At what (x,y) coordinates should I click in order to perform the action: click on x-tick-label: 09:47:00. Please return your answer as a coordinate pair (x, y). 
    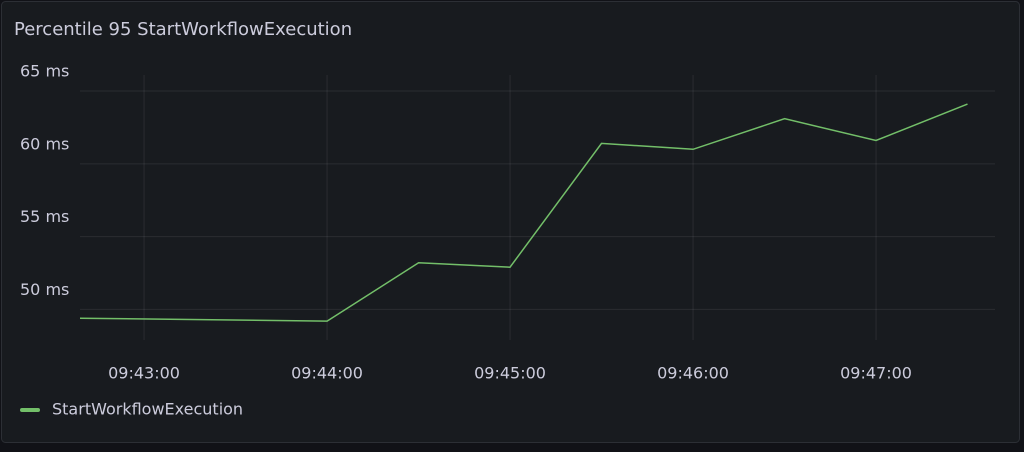
    Looking at the image, I should click on (876, 373).